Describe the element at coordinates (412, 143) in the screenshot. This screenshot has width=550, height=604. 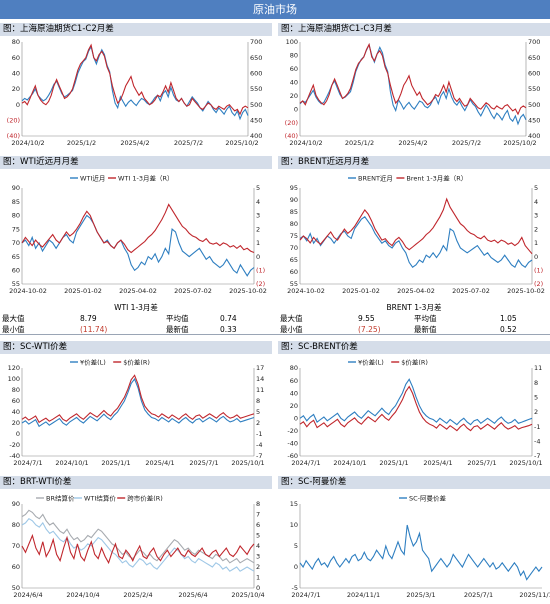
I see `x-tick-label: 2025/4/2` at that location.